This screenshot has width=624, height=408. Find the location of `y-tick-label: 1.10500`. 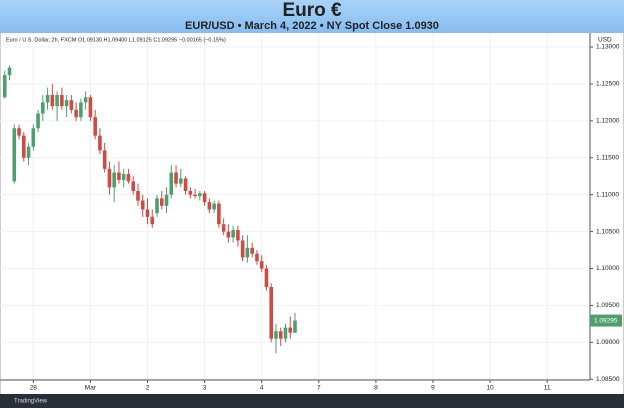

y-tick-label: 1.10500 is located at coordinates (608, 231).